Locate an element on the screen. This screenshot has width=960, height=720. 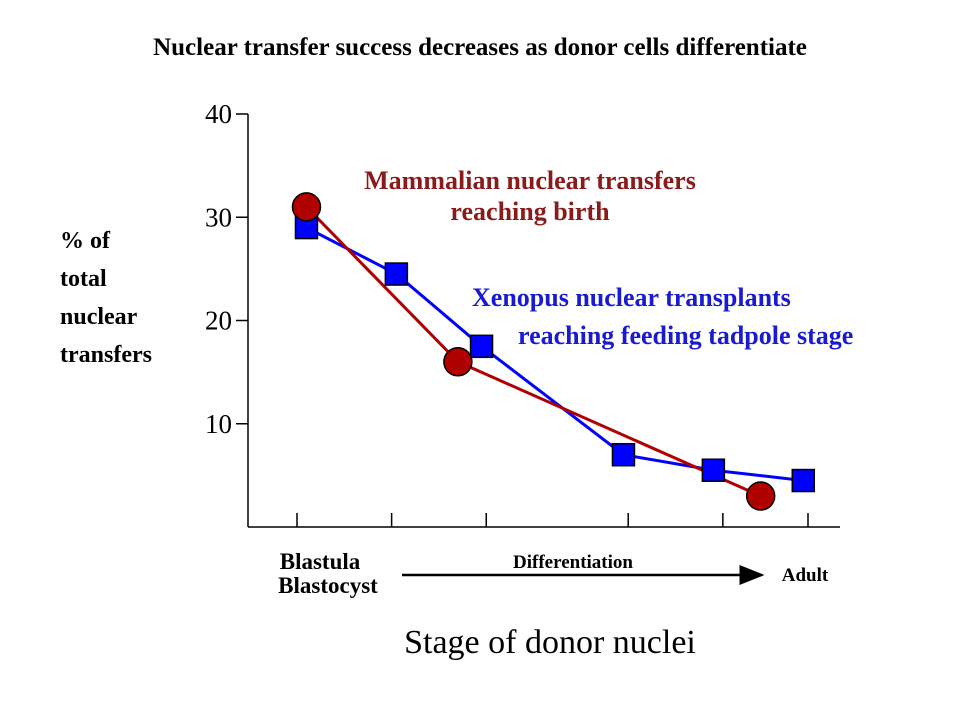
y-axis-label: % of total nuclear transfers is located at coordinates (130, 298).